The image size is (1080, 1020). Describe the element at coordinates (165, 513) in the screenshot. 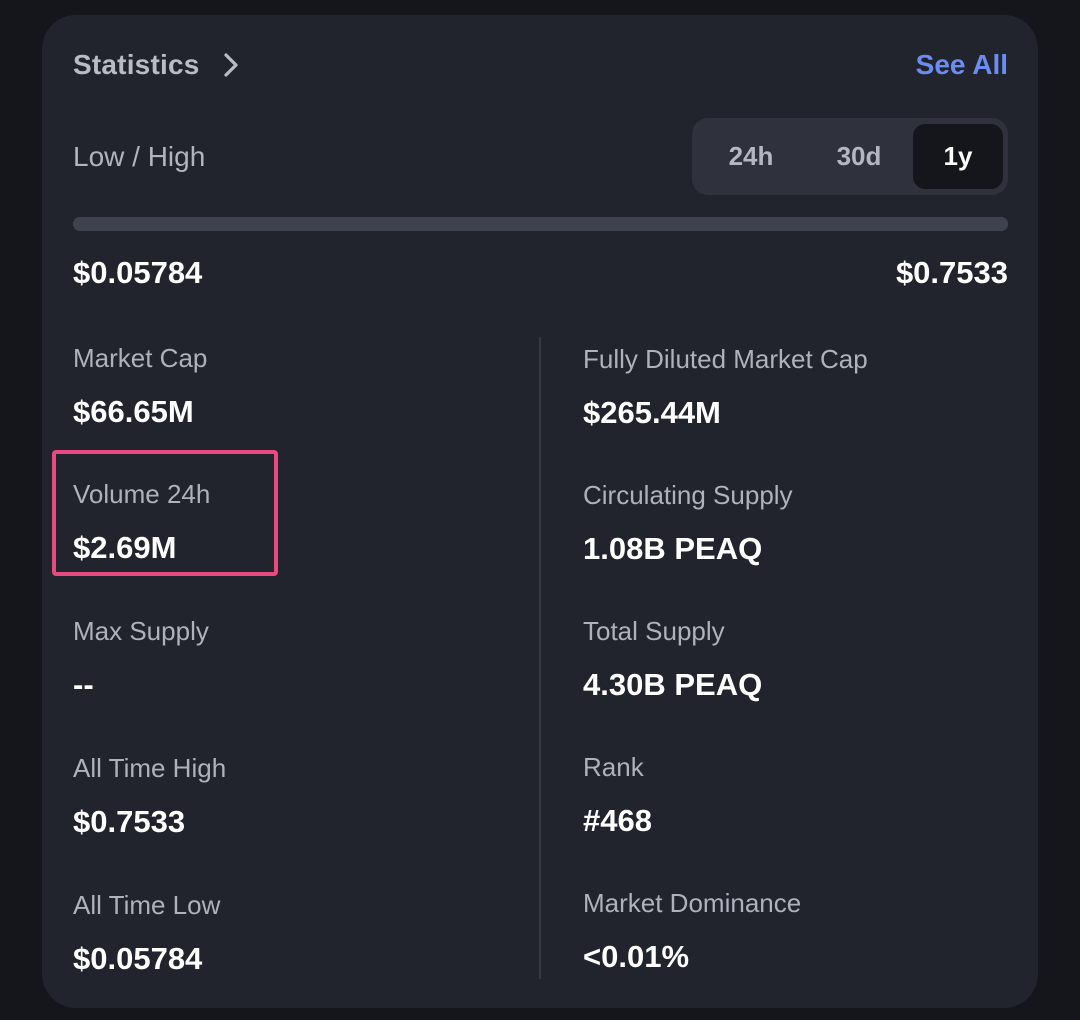

I see `volume-highlight-box` at that location.